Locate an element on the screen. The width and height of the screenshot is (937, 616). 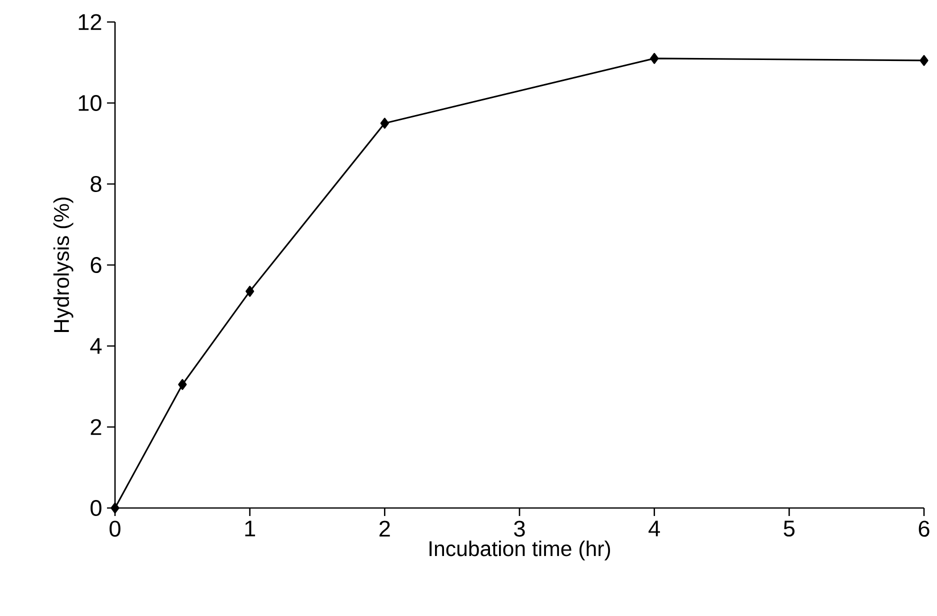
x-tick-label: 2 is located at coordinates (385, 528).